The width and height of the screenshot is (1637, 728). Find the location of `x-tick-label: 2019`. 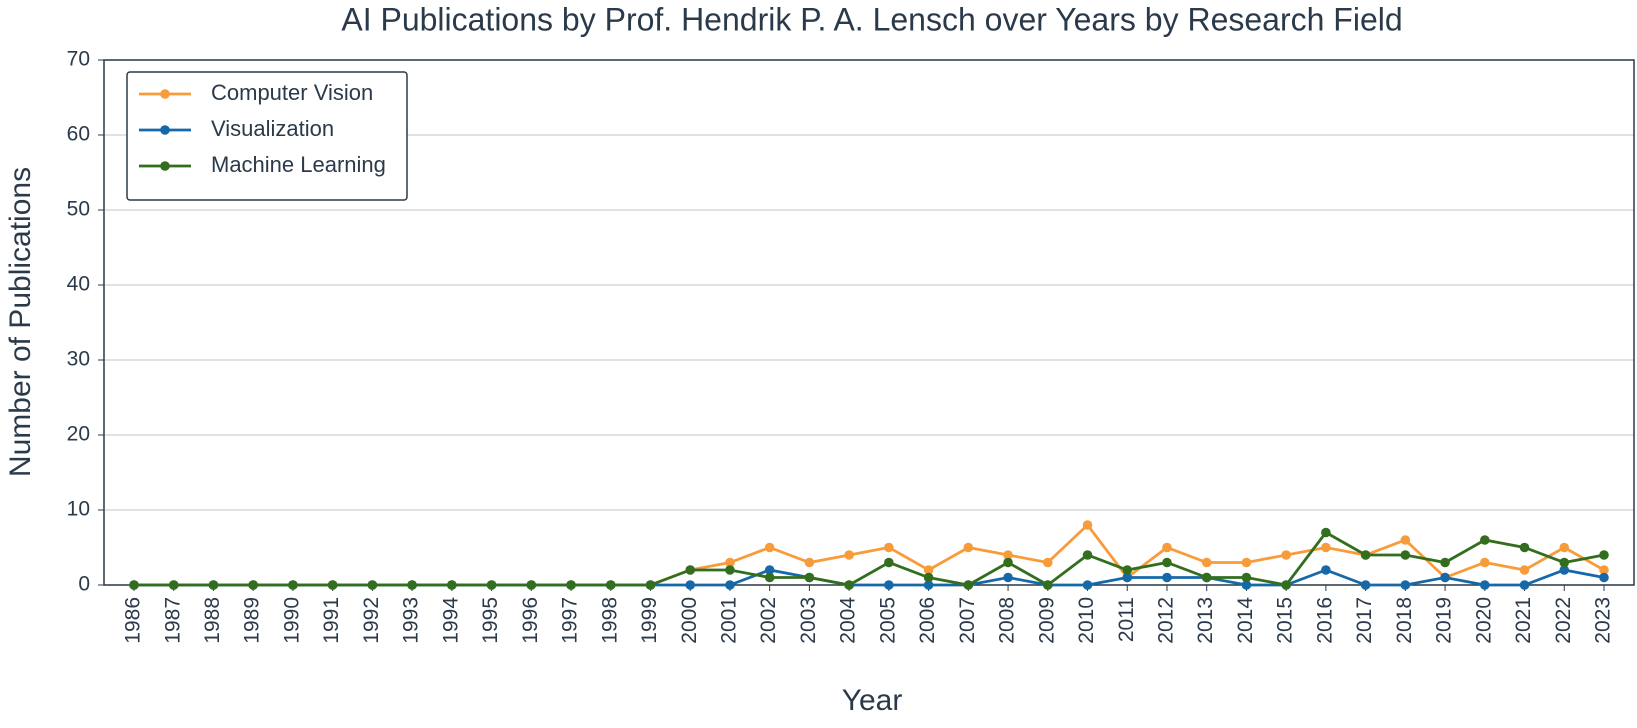

x-tick-label: 2019 is located at coordinates (1444, 620).